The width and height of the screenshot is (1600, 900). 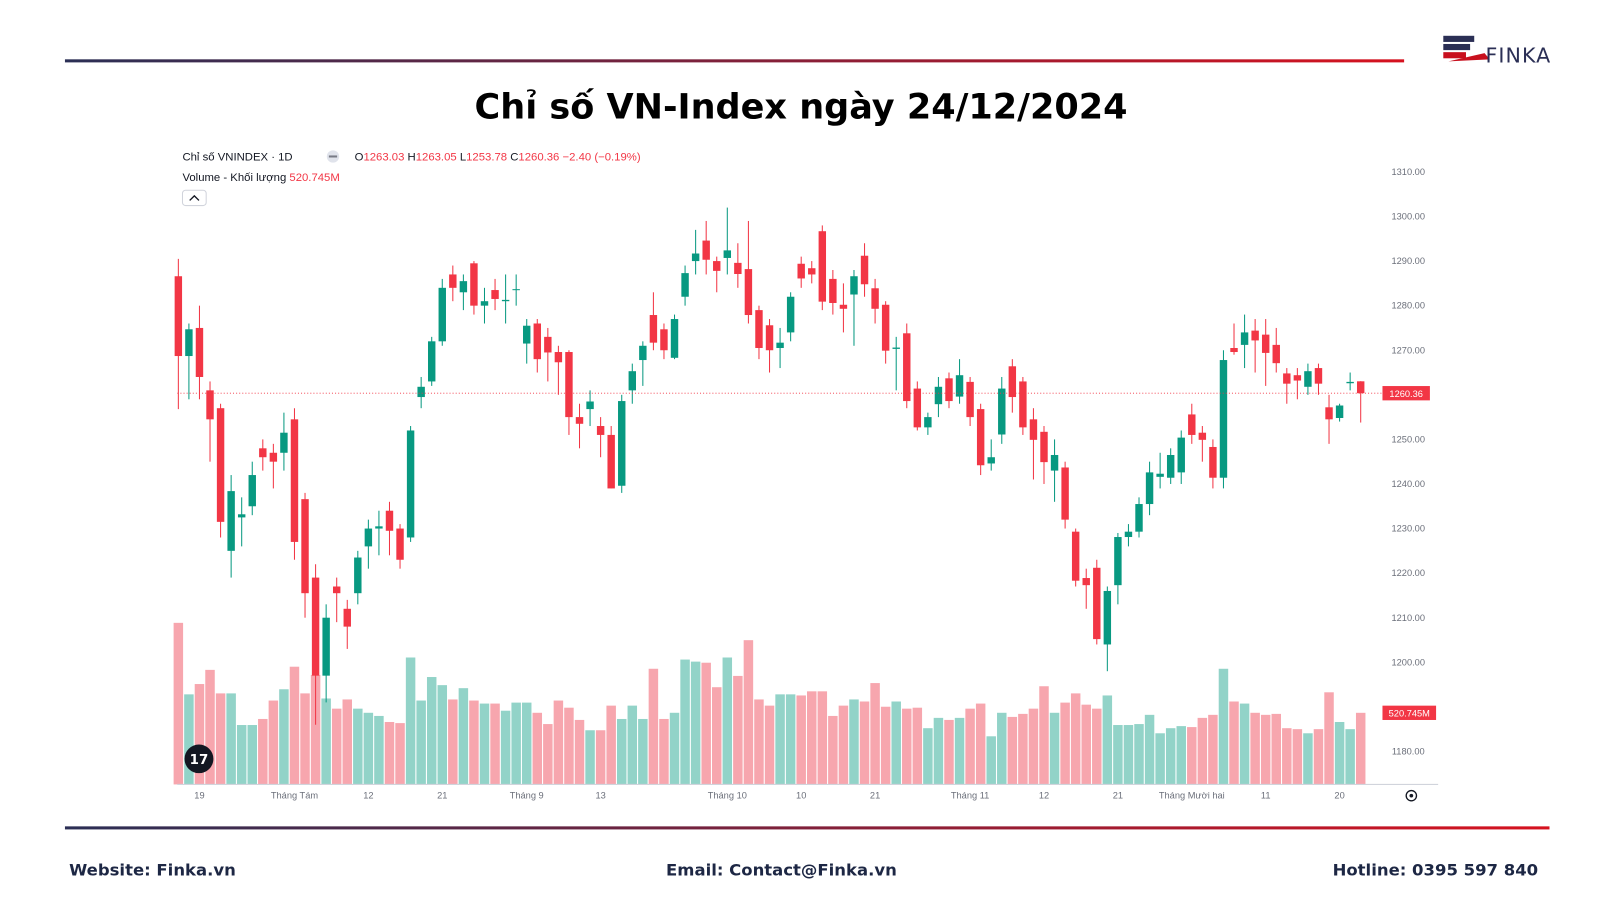 I want to click on y-tick-label: 1210.00, so click(x=1408, y=618).